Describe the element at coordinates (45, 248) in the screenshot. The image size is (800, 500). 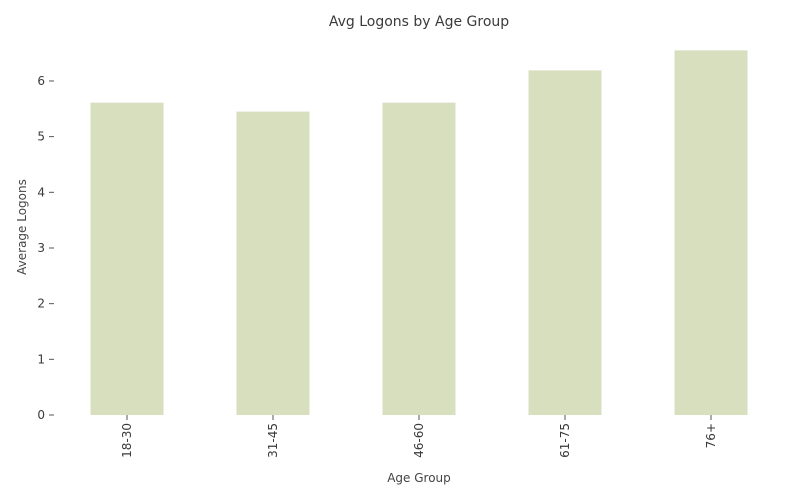
I see `y-axis: 0 1 2 3 4 5 6` at that location.